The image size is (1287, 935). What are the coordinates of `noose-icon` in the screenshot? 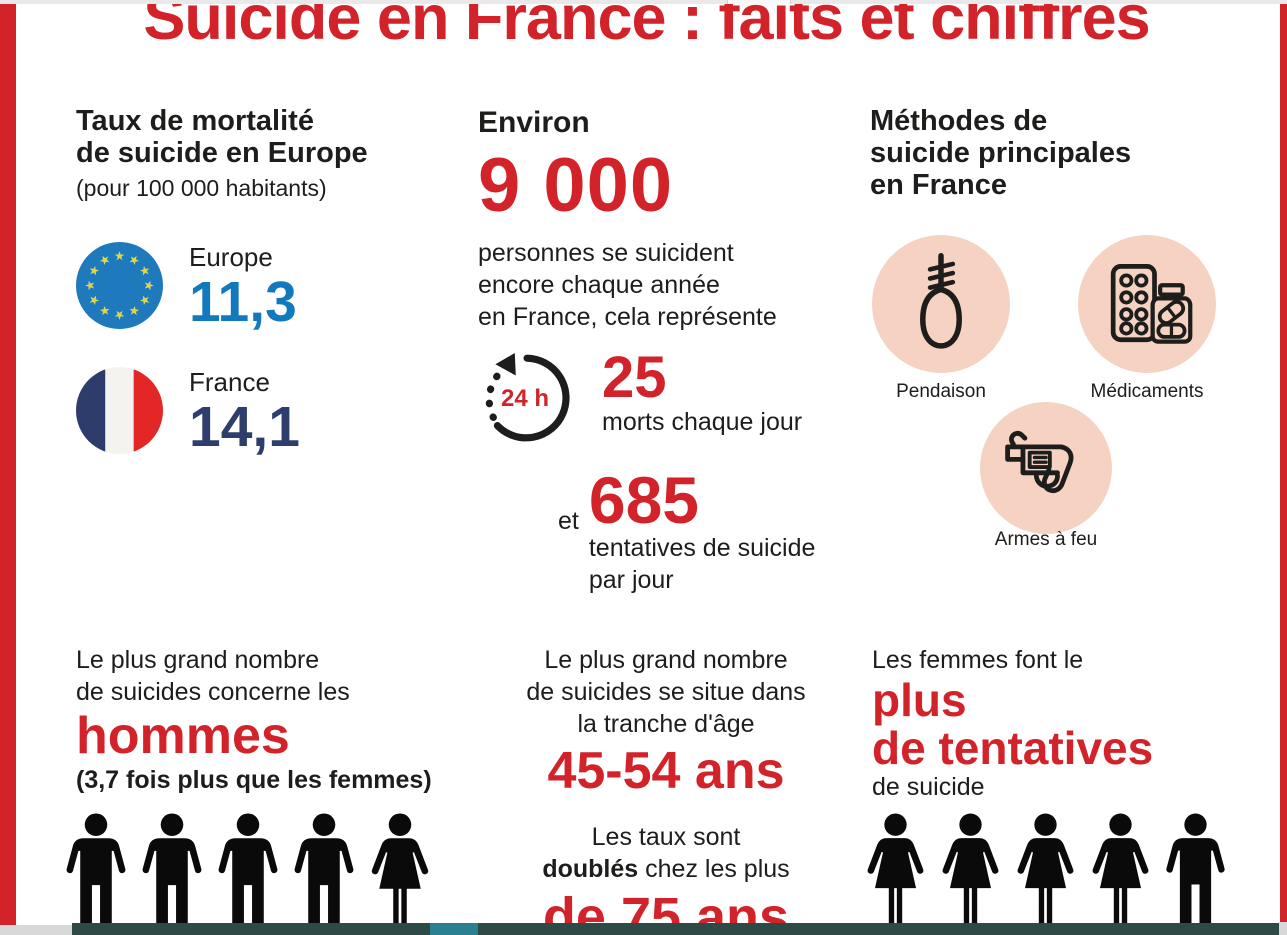 It's located at (941, 301).